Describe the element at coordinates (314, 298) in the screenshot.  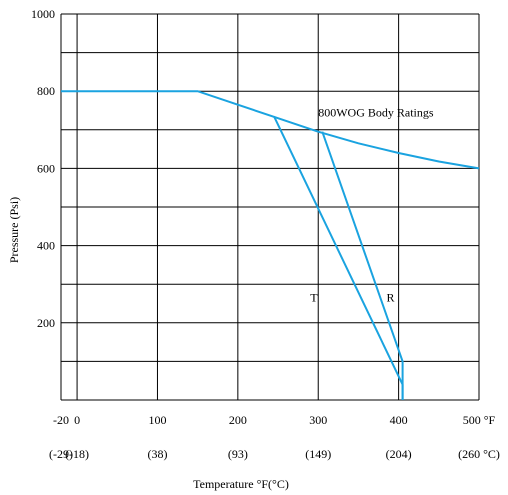
I see `annotation-label: T` at that location.